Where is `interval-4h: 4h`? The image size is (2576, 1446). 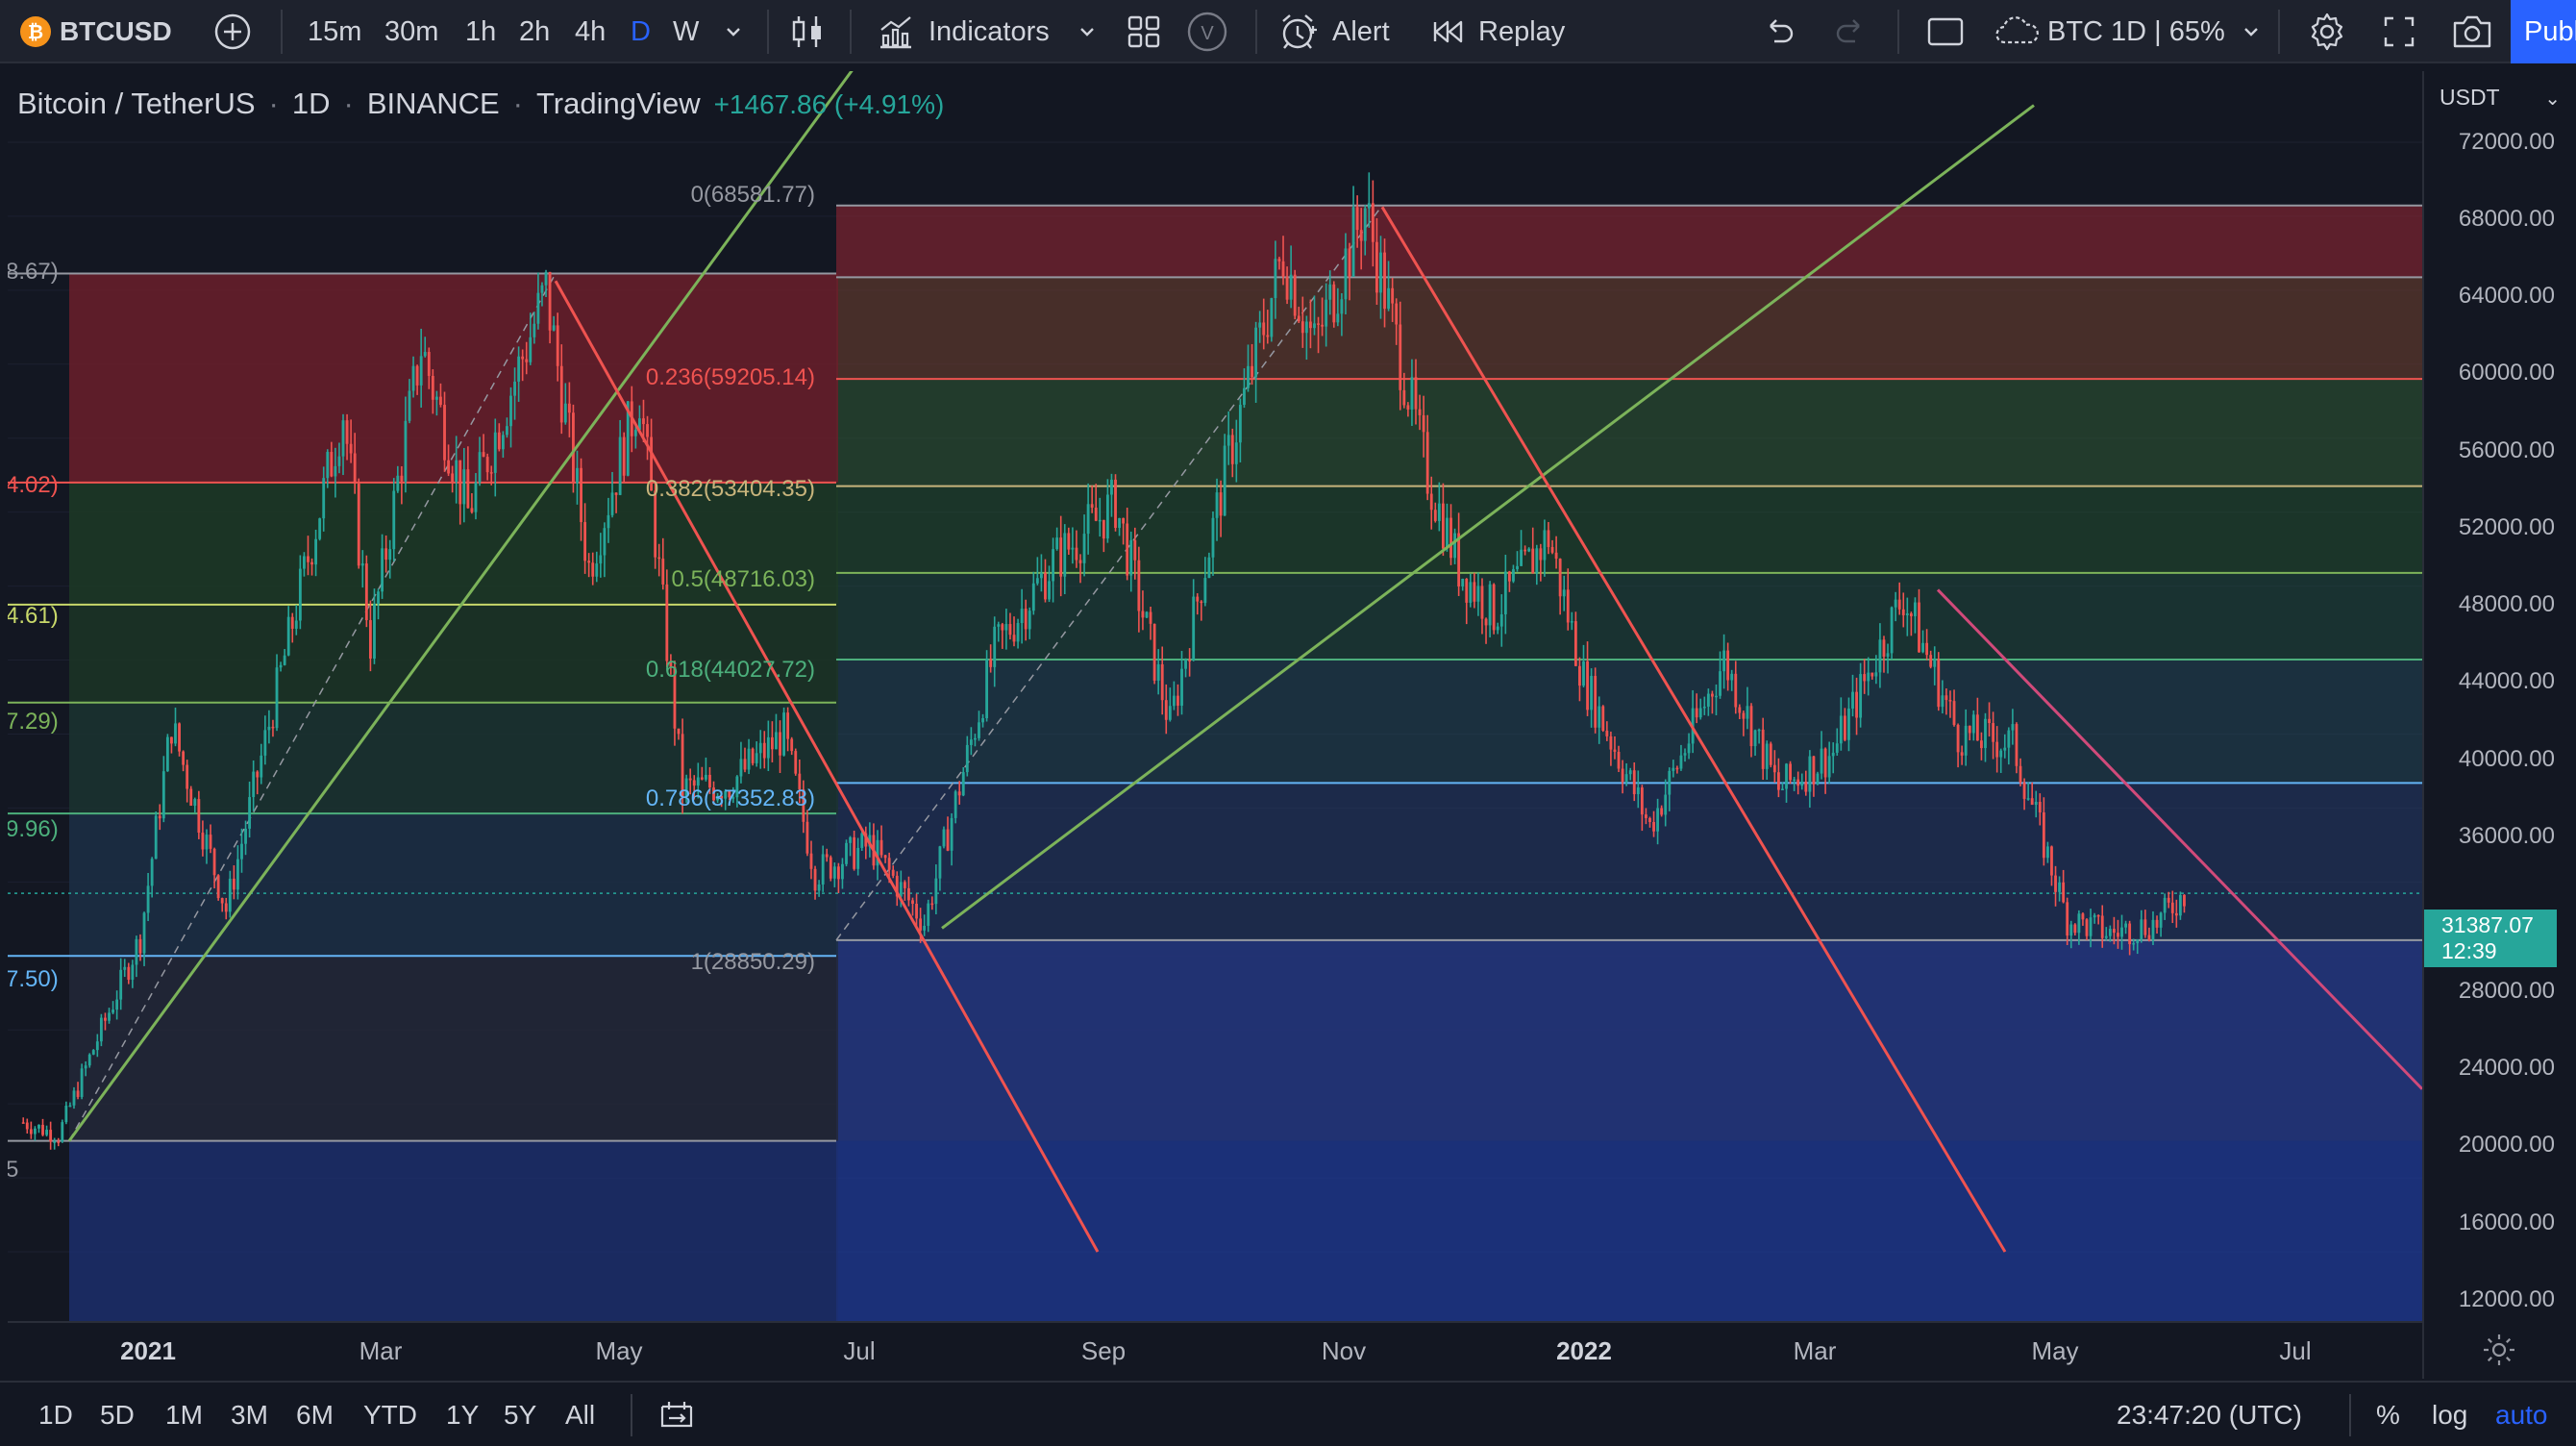 interval-4h: 4h is located at coordinates (591, 31).